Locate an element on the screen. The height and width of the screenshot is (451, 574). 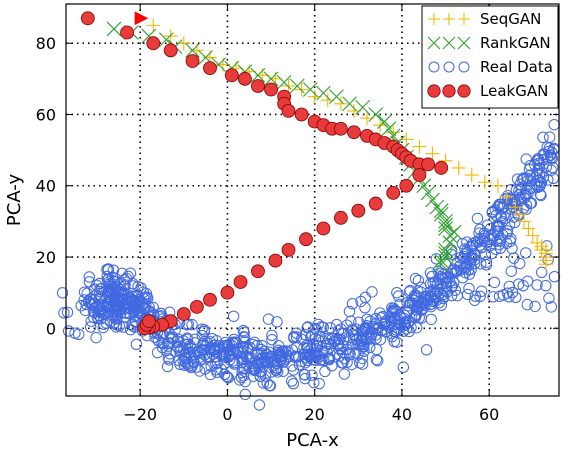
x-tick-label: −20 is located at coordinates (140, 414).